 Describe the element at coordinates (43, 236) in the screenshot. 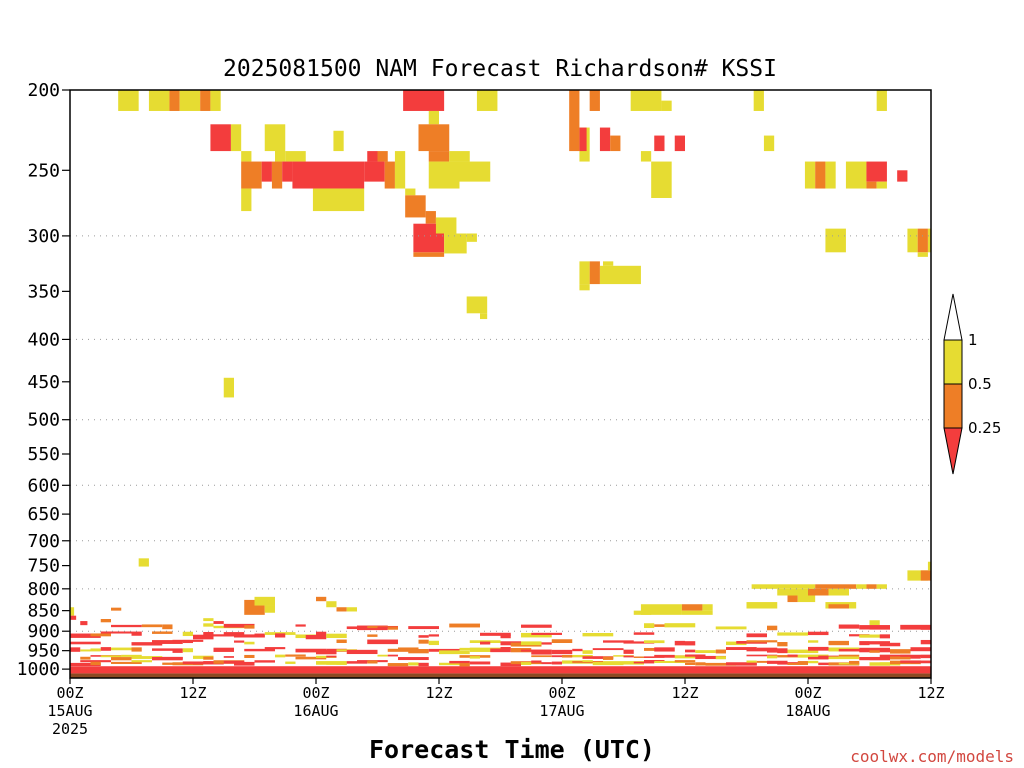

I see `y-tick-label: 300` at that location.